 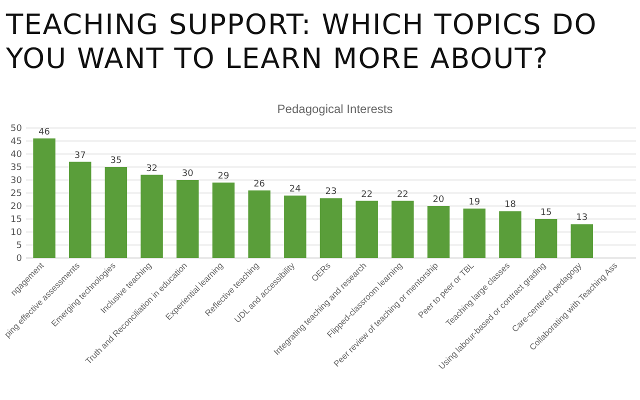 What do you see at coordinates (546, 213) in the screenshot?
I see `data-label: 15` at bounding box center [546, 213].